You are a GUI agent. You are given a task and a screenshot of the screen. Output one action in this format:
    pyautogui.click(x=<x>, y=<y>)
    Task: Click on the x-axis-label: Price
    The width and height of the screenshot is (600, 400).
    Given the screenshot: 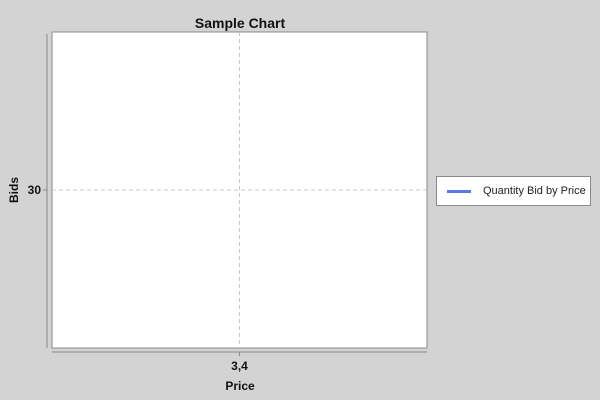 What is the action you would take?
    pyautogui.click(x=240, y=386)
    